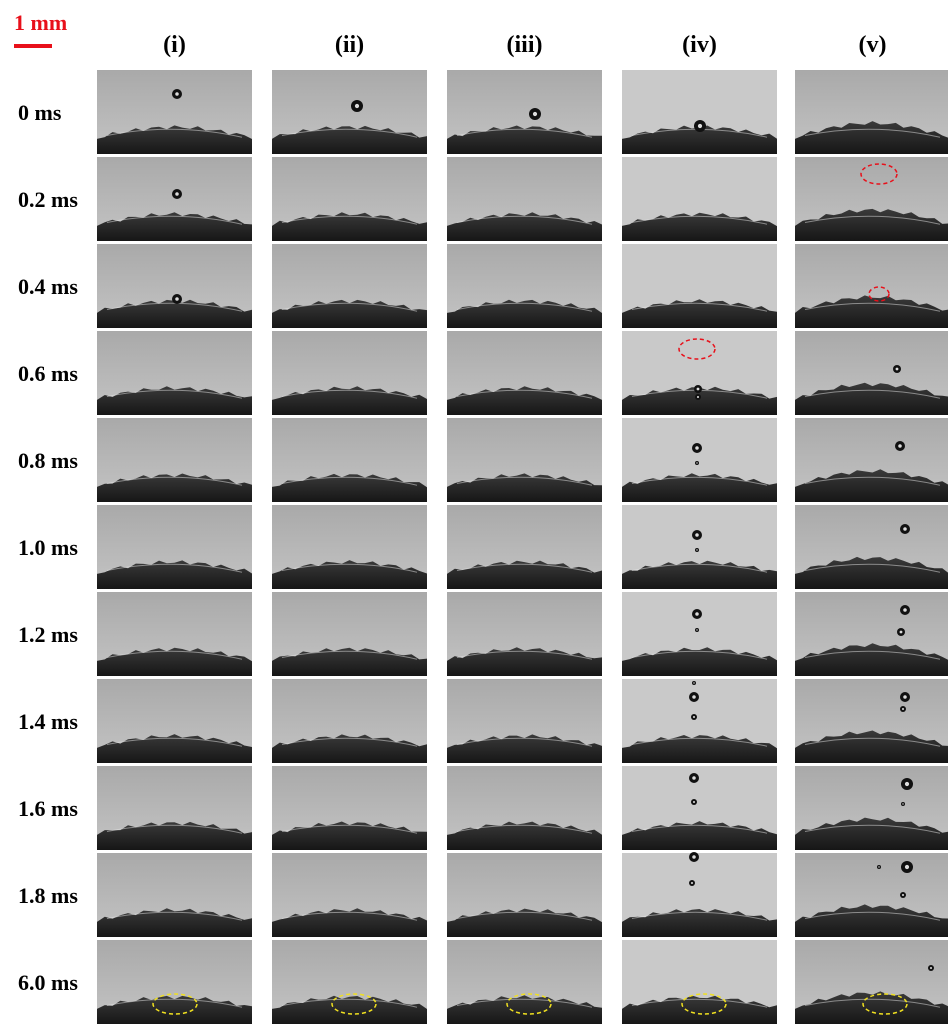  What do you see at coordinates (48, 547) in the screenshot?
I see `row-label: 1.0 ms` at bounding box center [48, 547].